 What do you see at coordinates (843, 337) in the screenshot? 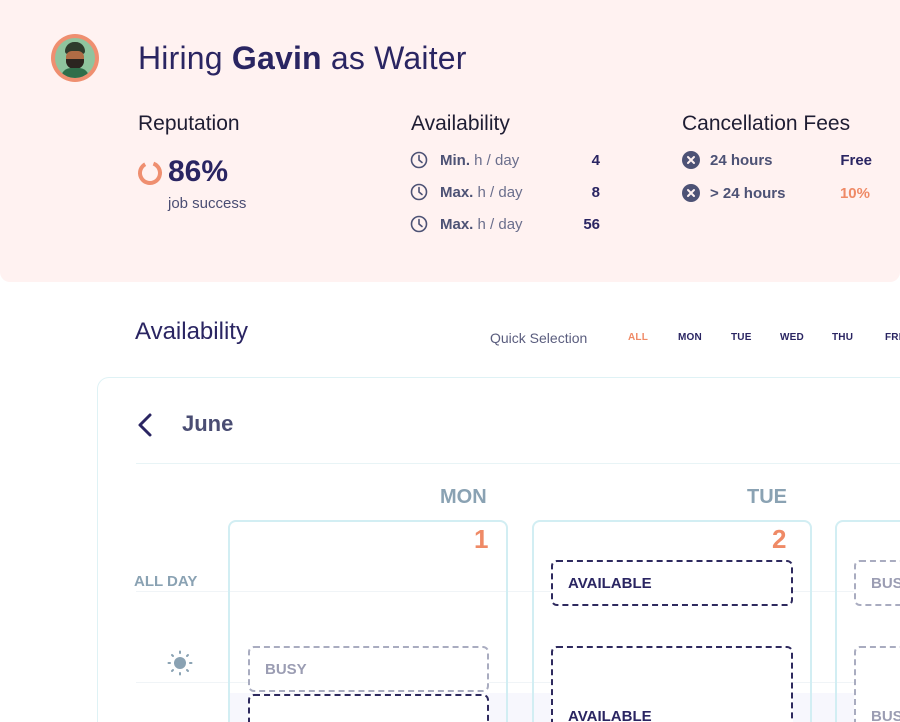
I see `quick-select-thu: THU` at bounding box center [843, 337].